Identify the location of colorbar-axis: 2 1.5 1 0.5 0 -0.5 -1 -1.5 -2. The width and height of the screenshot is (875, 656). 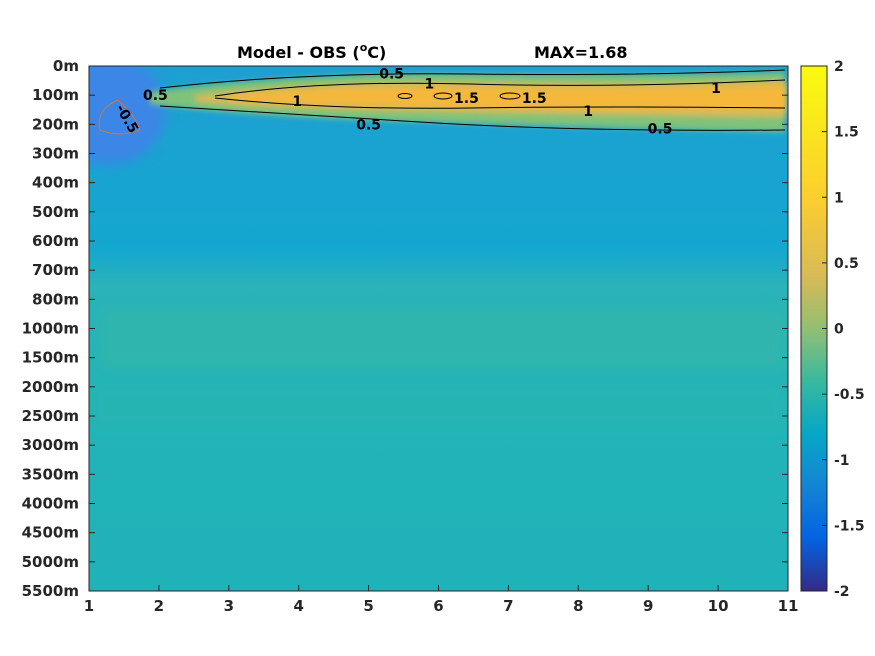
(843, 329).